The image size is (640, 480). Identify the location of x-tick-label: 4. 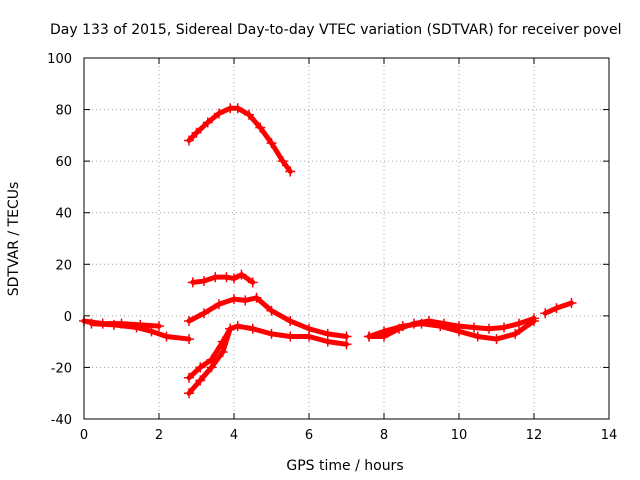
(234, 435).